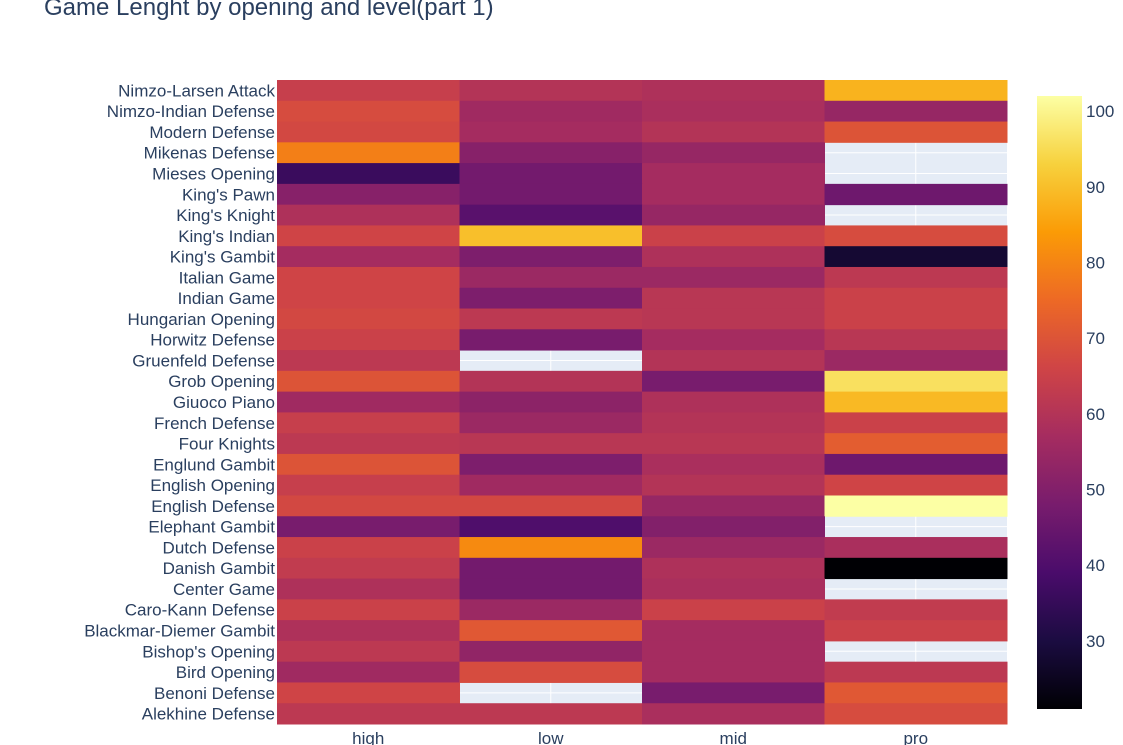  Describe the element at coordinates (212, 340) in the screenshot. I see `y-tick-label: Horwitz Defense` at that location.